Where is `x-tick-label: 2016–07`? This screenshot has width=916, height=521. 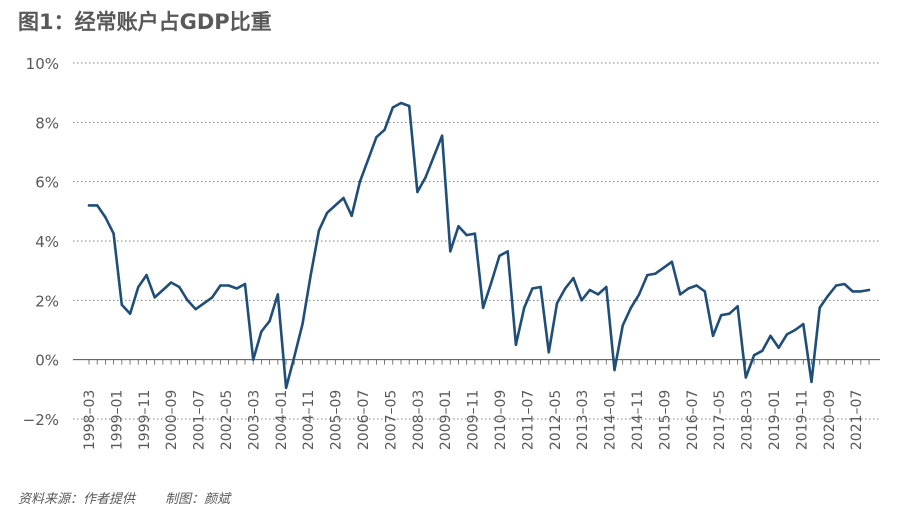 x-tick-label: 2016–07 is located at coordinates (693, 420).